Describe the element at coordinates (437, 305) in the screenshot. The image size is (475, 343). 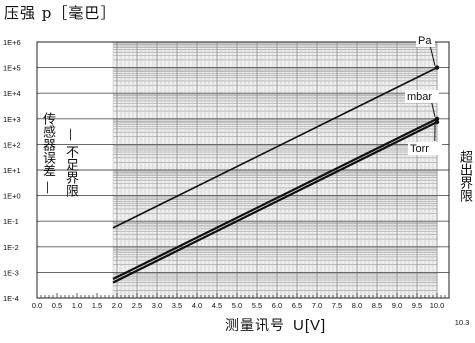
I see `x-tick-label: 10.0` at that location.